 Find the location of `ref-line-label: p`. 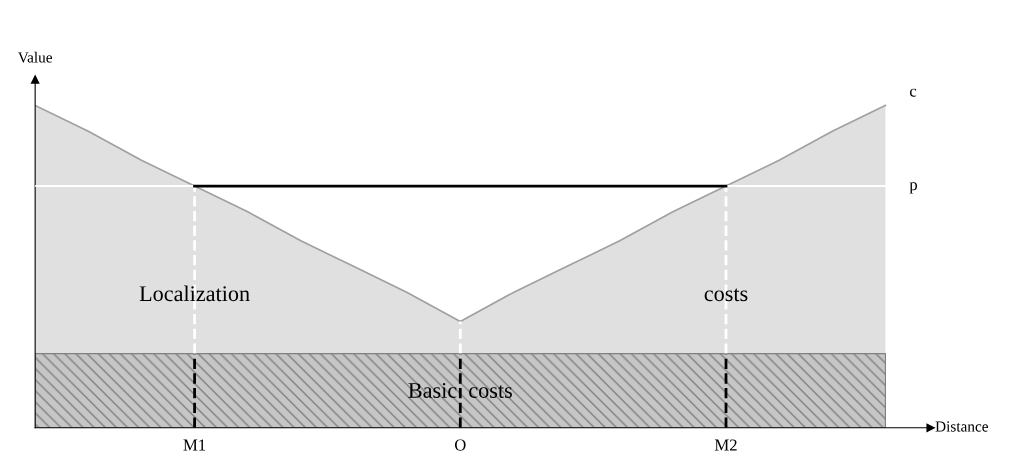

ref-line-label: p is located at coordinates (913, 188).